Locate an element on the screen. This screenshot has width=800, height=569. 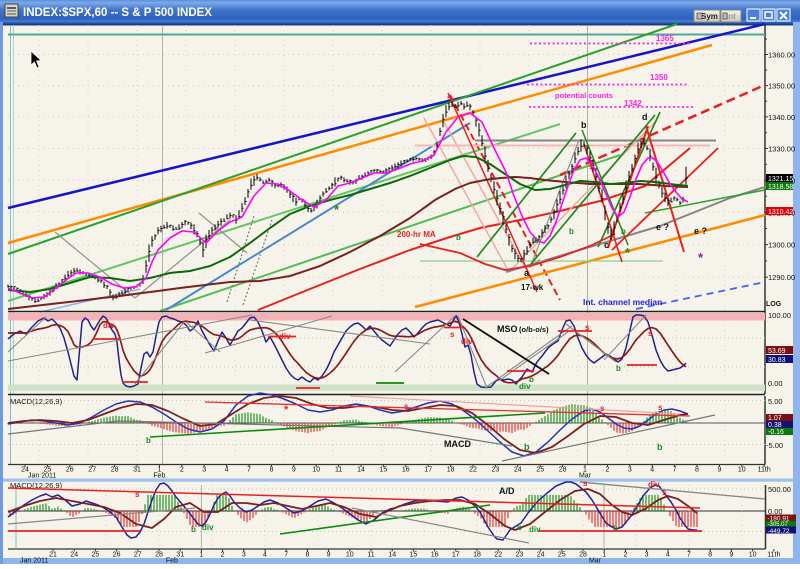
svg-text: c is located at coordinates (606, 245).